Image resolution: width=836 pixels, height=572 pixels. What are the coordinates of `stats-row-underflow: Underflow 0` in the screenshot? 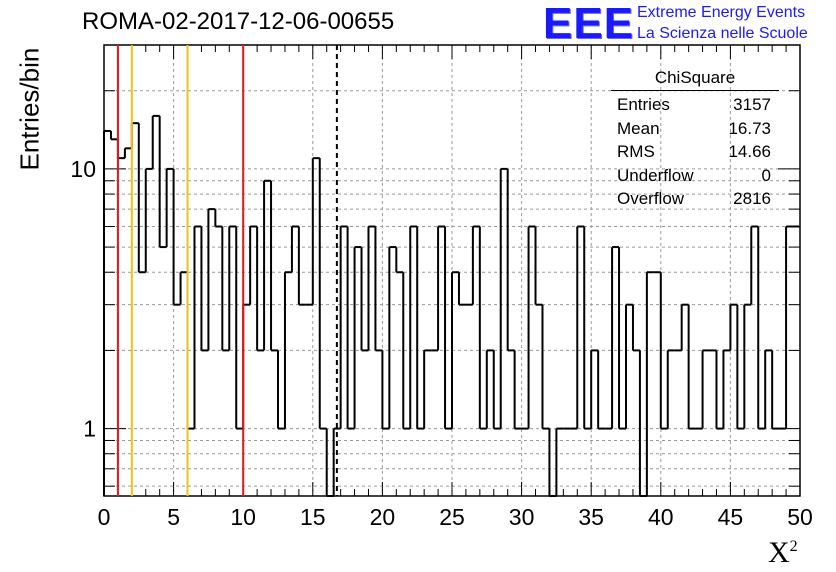 It's located at (695, 176).